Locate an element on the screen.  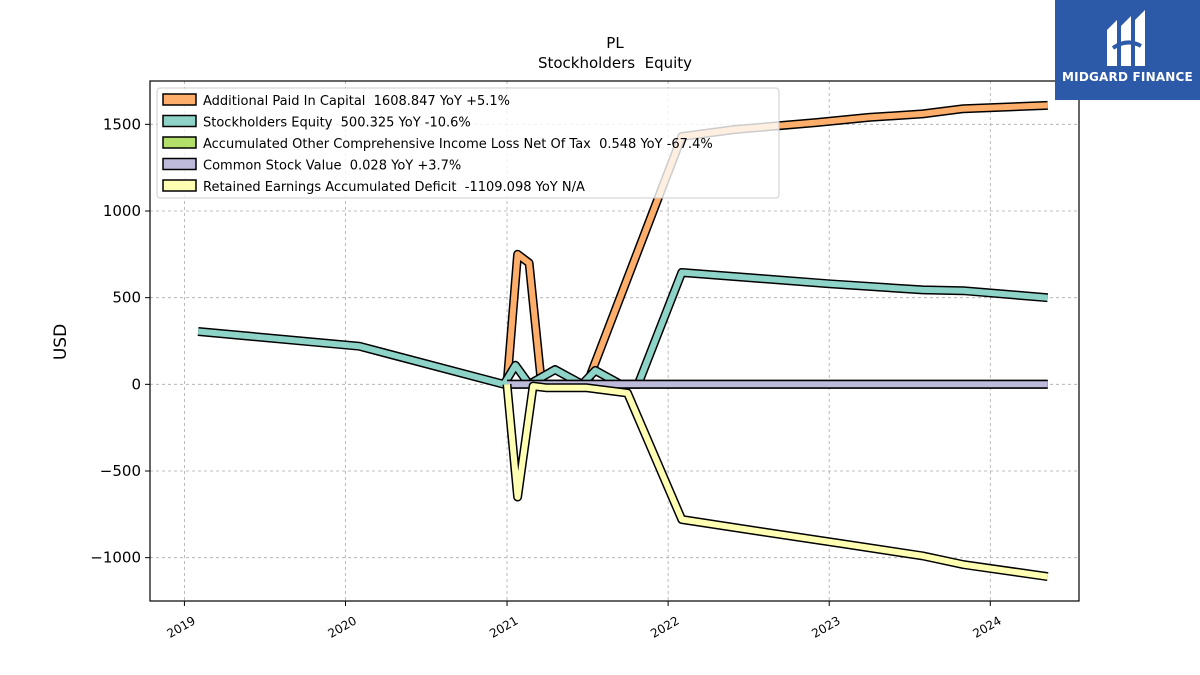
legend-label: Stockholders Equity 500.325 YoY -10.6% is located at coordinates (337, 123).